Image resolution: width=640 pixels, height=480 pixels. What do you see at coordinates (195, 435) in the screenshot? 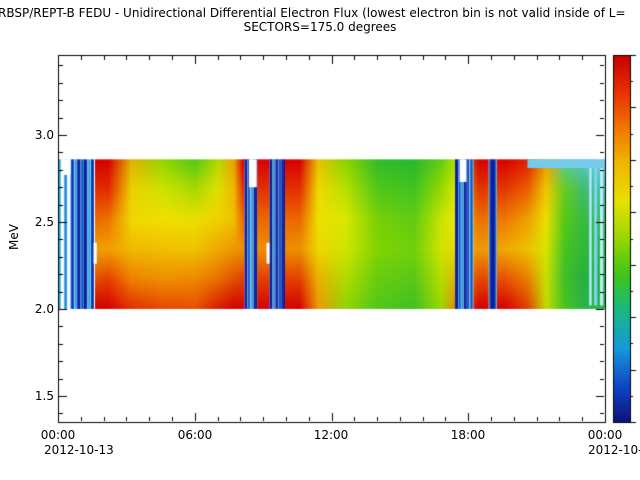
I see `x-tick-label-06: 06:00` at bounding box center [195, 435].